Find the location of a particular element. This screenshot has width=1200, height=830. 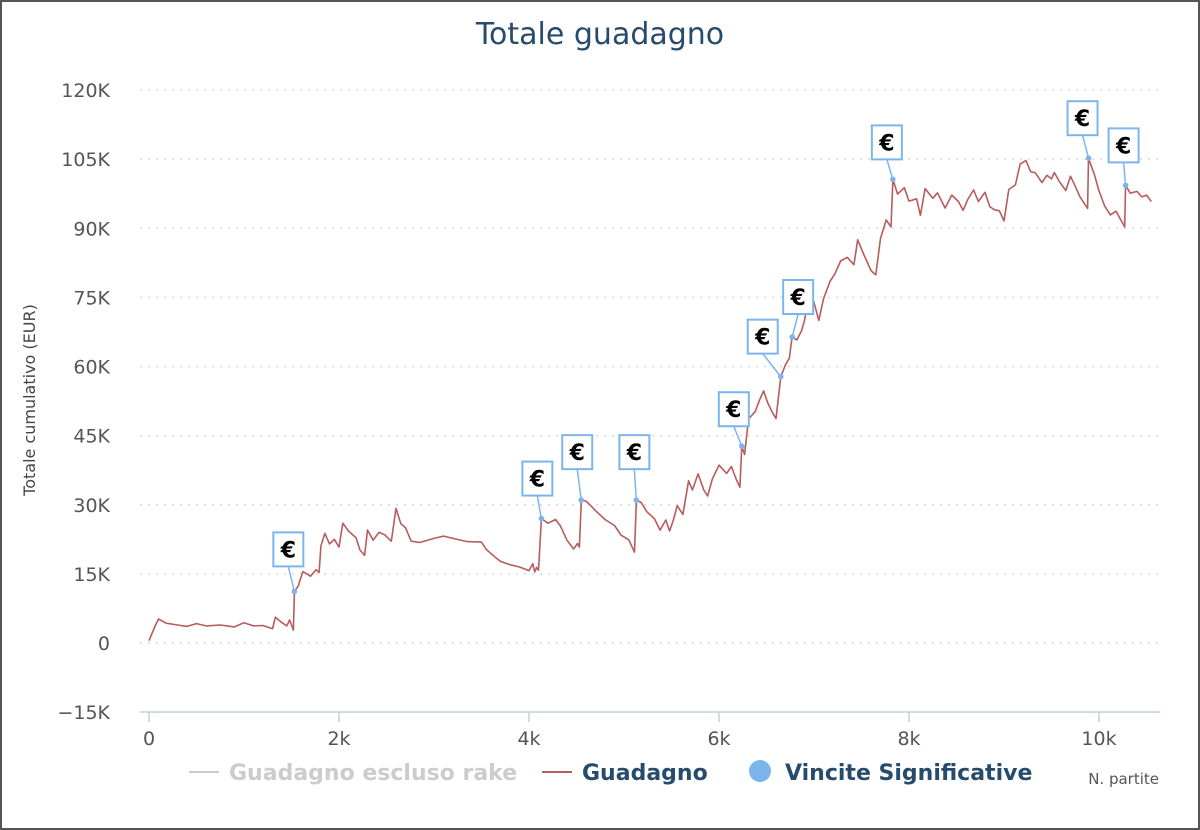

y-tick-label: 75K is located at coordinates (91, 298).